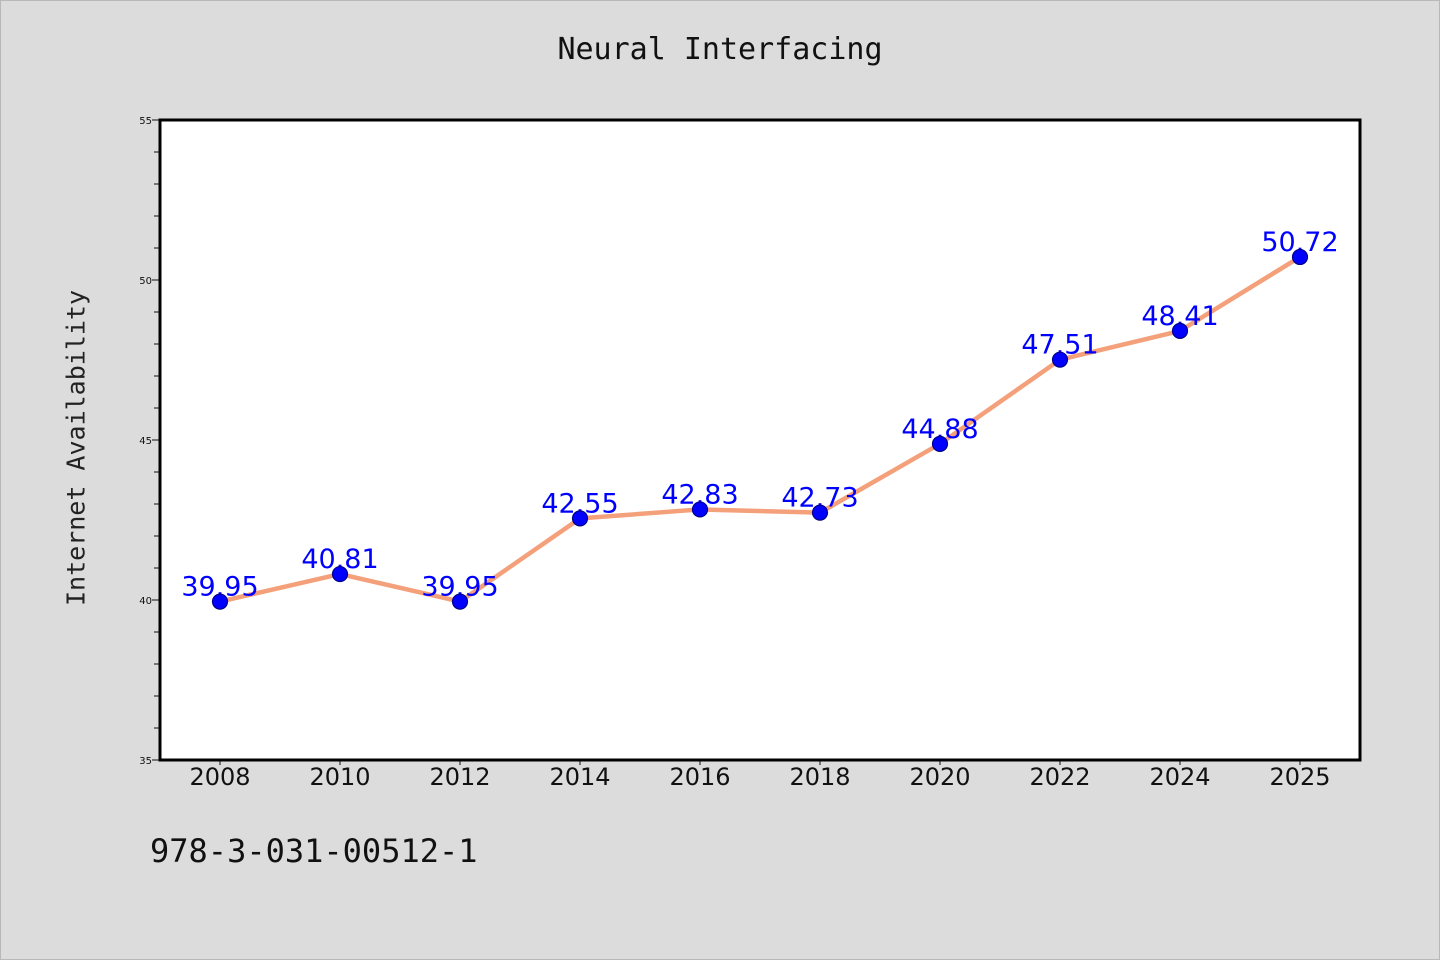 The image size is (1440, 960). What do you see at coordinates (1179, 777) in the screenshot?
I see `x-tick-label: 2024` at bounding box center [1179, 777].